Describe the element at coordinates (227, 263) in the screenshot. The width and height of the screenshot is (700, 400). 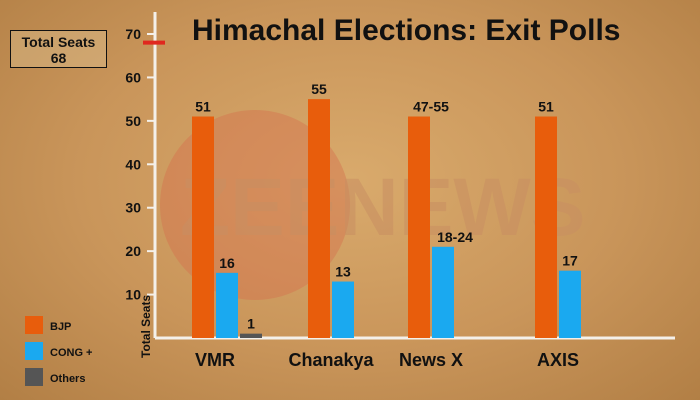
I see `bar-value-label: 16` at that location.